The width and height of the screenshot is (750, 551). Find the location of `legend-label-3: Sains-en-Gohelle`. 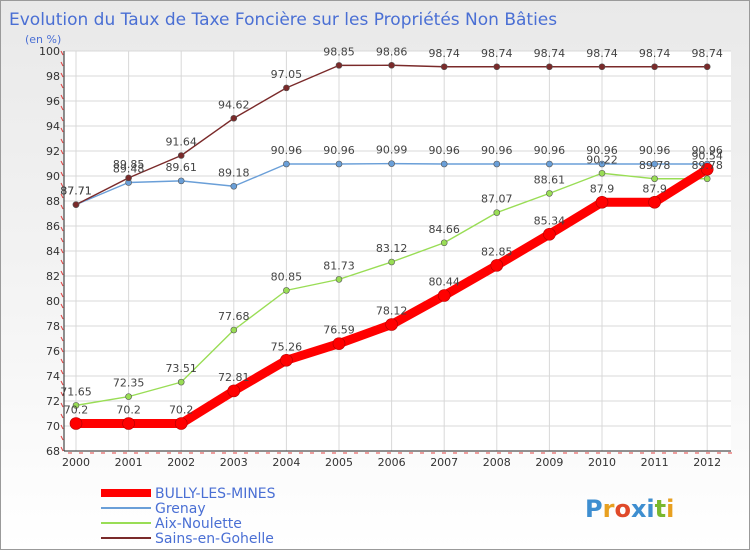

legend-label-3: Sains-en-Gohelle is located at coordinates (214, 539).